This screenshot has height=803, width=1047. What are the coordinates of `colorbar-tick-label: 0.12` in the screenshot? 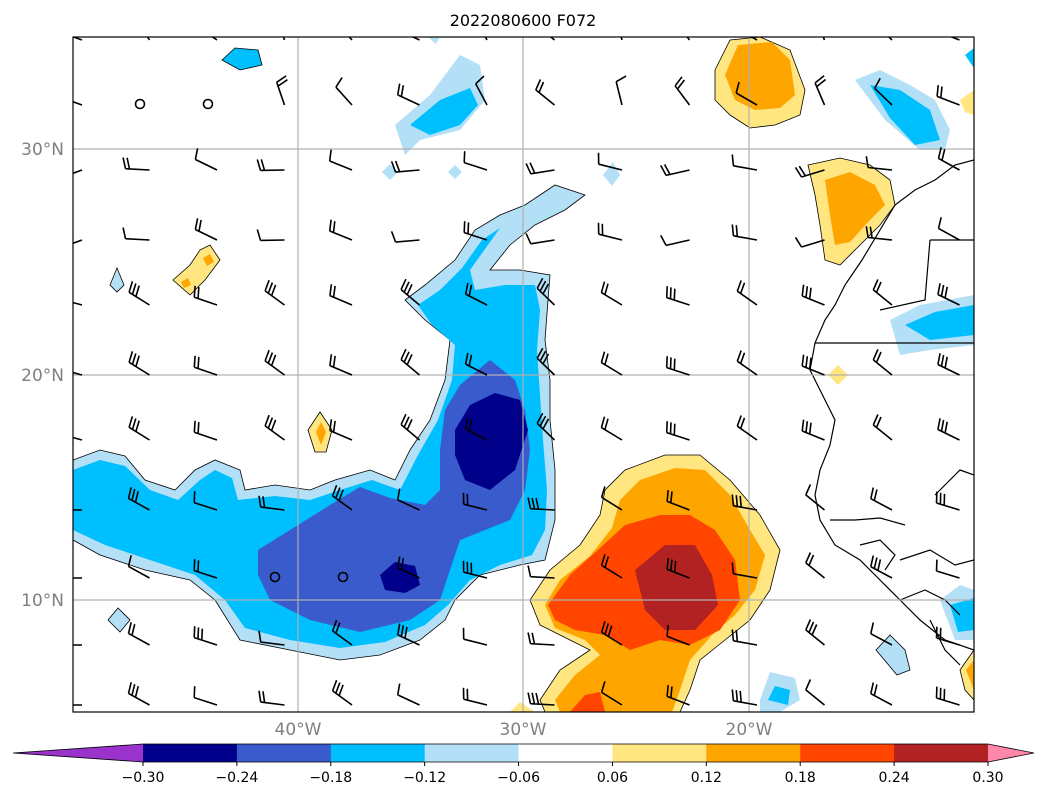 It's located at (706, 778).